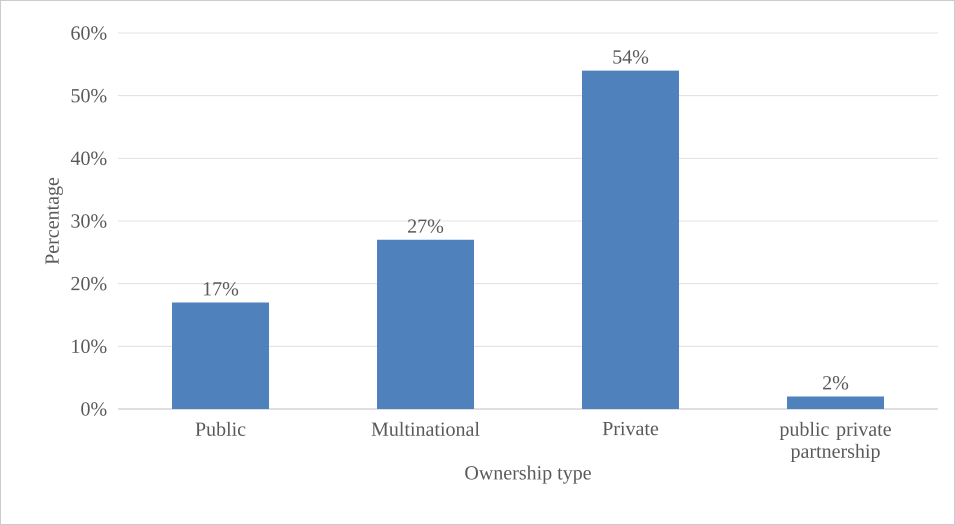 Image resolution: width=955 pixels, height=525 pixels. I want to click on x-tick-label: public private partnership, so click(835, 442).